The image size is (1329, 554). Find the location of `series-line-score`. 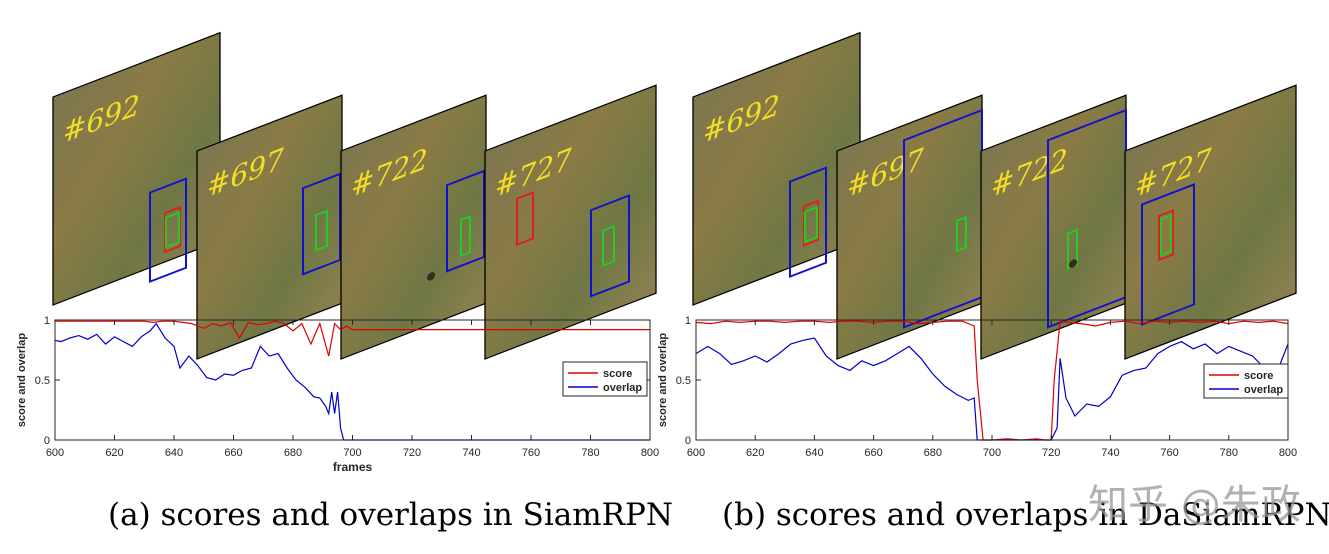

series-line-score is located at coordinates (352, 338).